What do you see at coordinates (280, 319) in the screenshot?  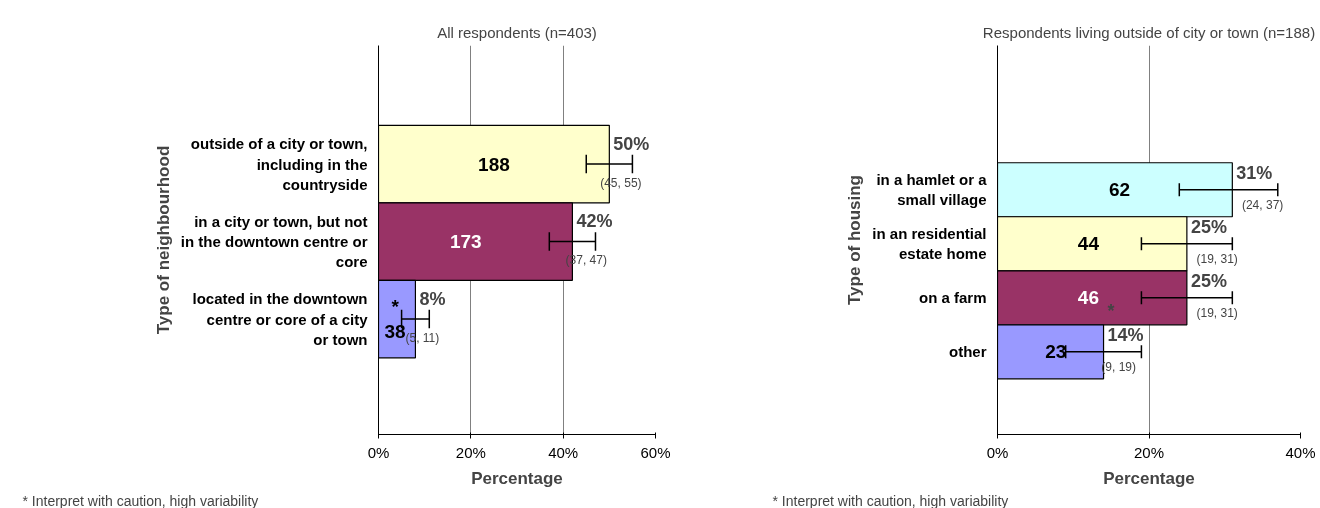 I see `y-tick-label: located in the downtown centre or core of a city or town` at bounding box center [280, 319].